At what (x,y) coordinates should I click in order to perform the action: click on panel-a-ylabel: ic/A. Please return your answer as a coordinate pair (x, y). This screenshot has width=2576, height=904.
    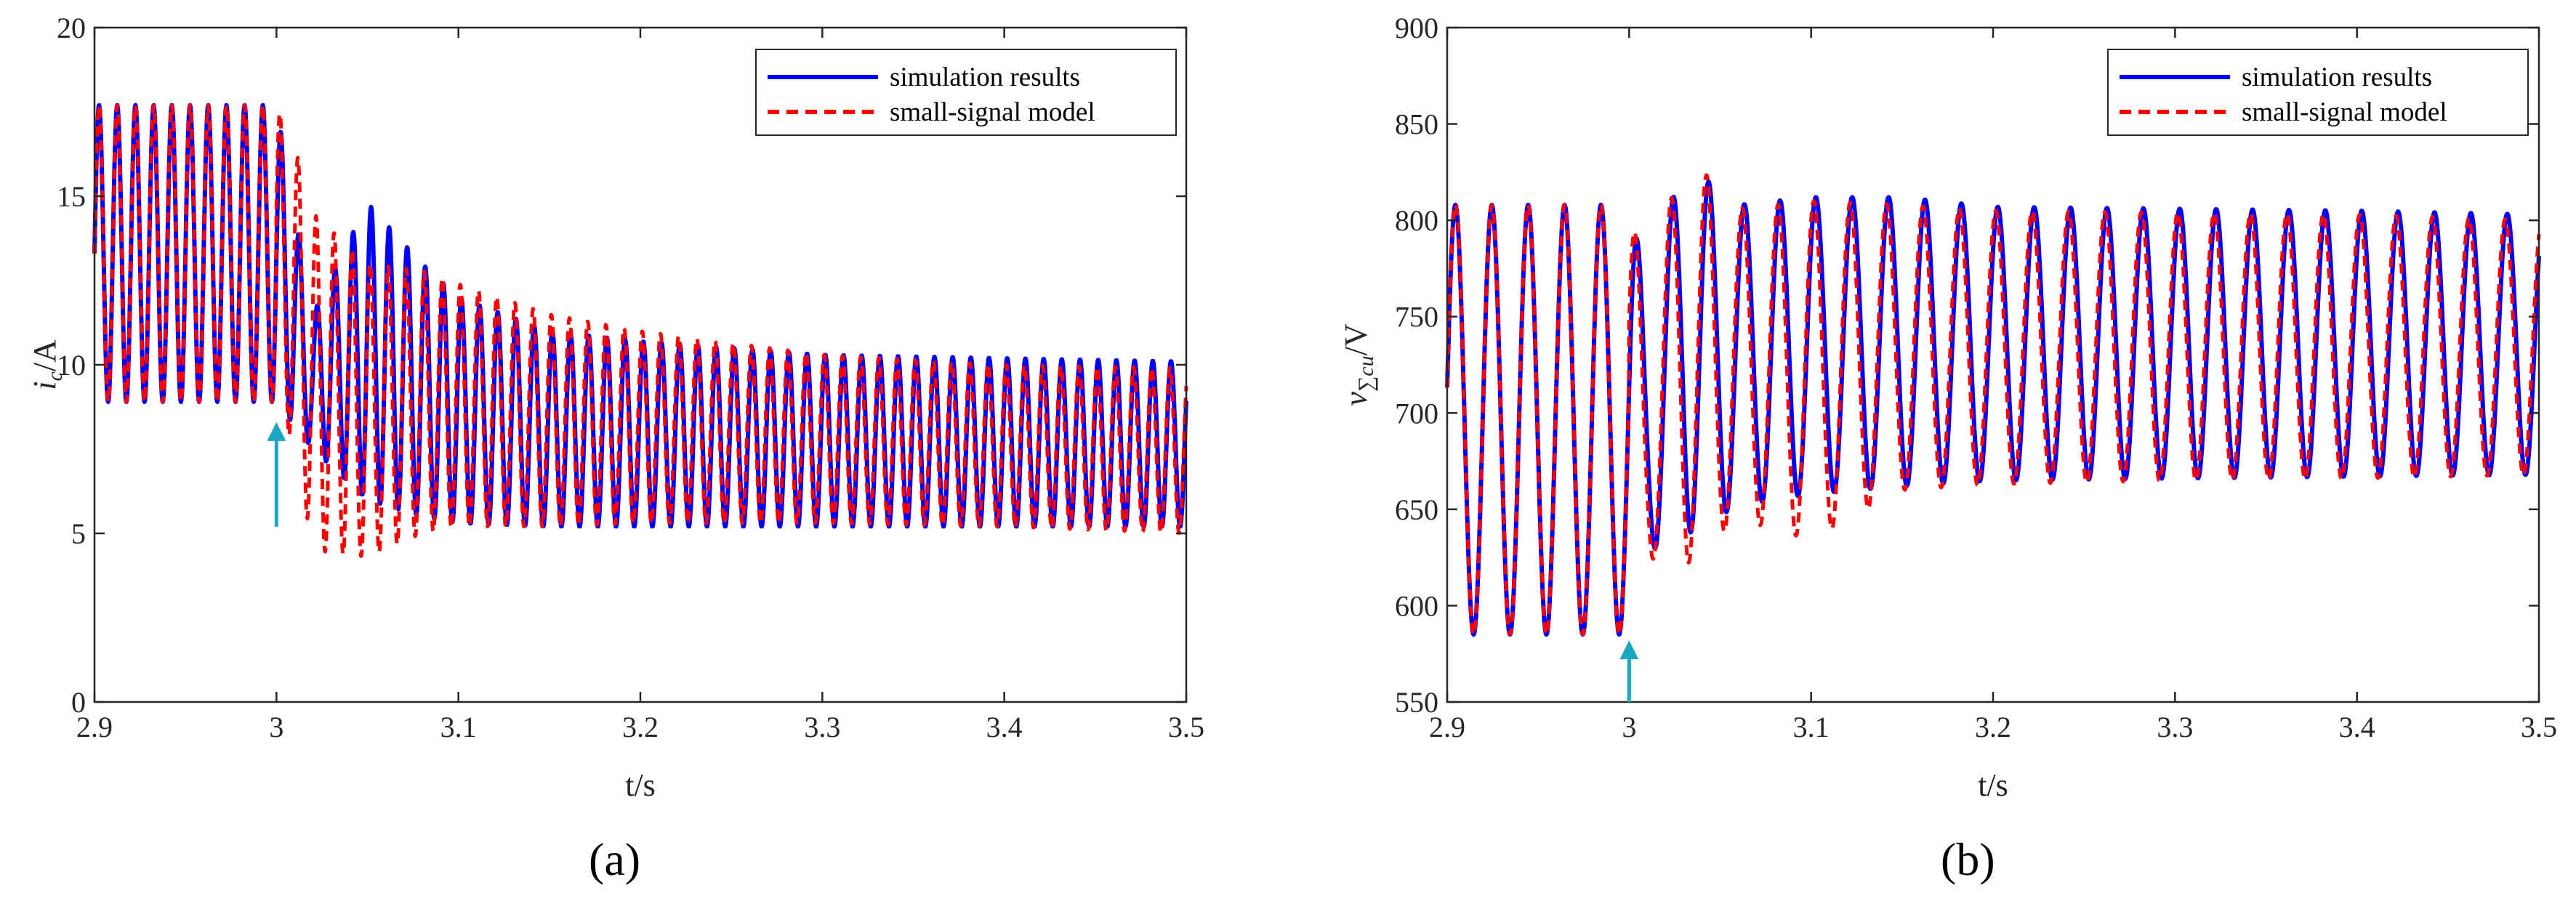
    Looking at the image, I should click on (47, 364).